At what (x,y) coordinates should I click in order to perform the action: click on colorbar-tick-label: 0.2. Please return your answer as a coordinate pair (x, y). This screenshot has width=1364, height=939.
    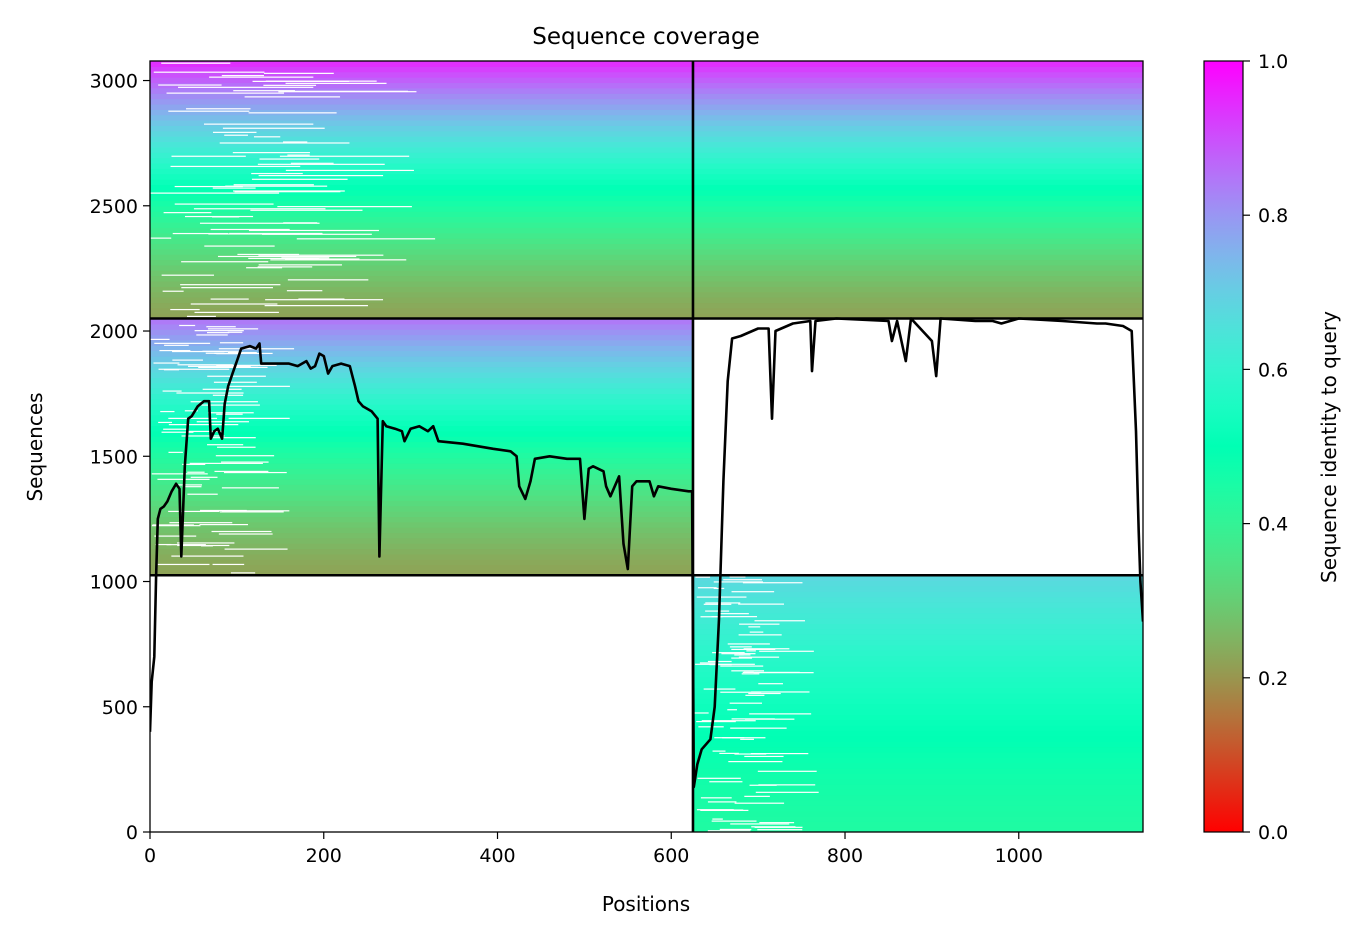
    Looking at the image, I should click on (1273, 679).